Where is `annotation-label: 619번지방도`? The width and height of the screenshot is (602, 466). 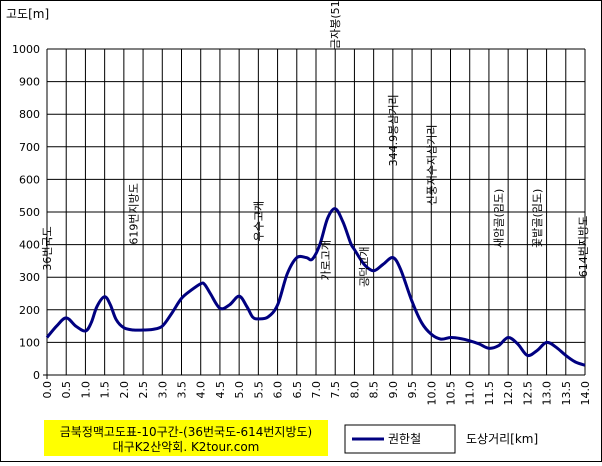 annotation-label: 619번지방도 is located at coordinates (133, 213).